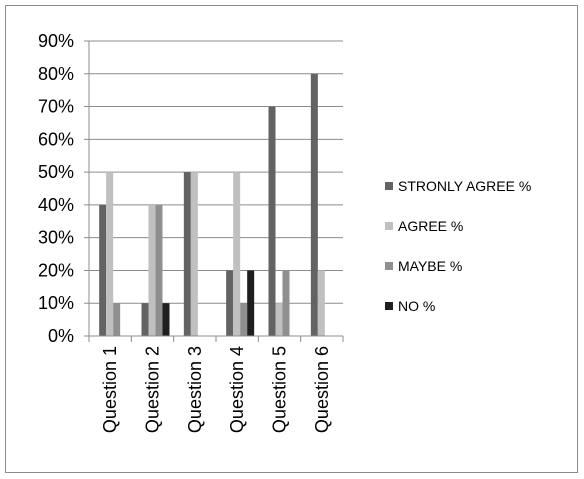 Image resolution: width=584 pixels, height=479 pixels. I want to click on legend-label: MAYBE %, so click(430, 266).